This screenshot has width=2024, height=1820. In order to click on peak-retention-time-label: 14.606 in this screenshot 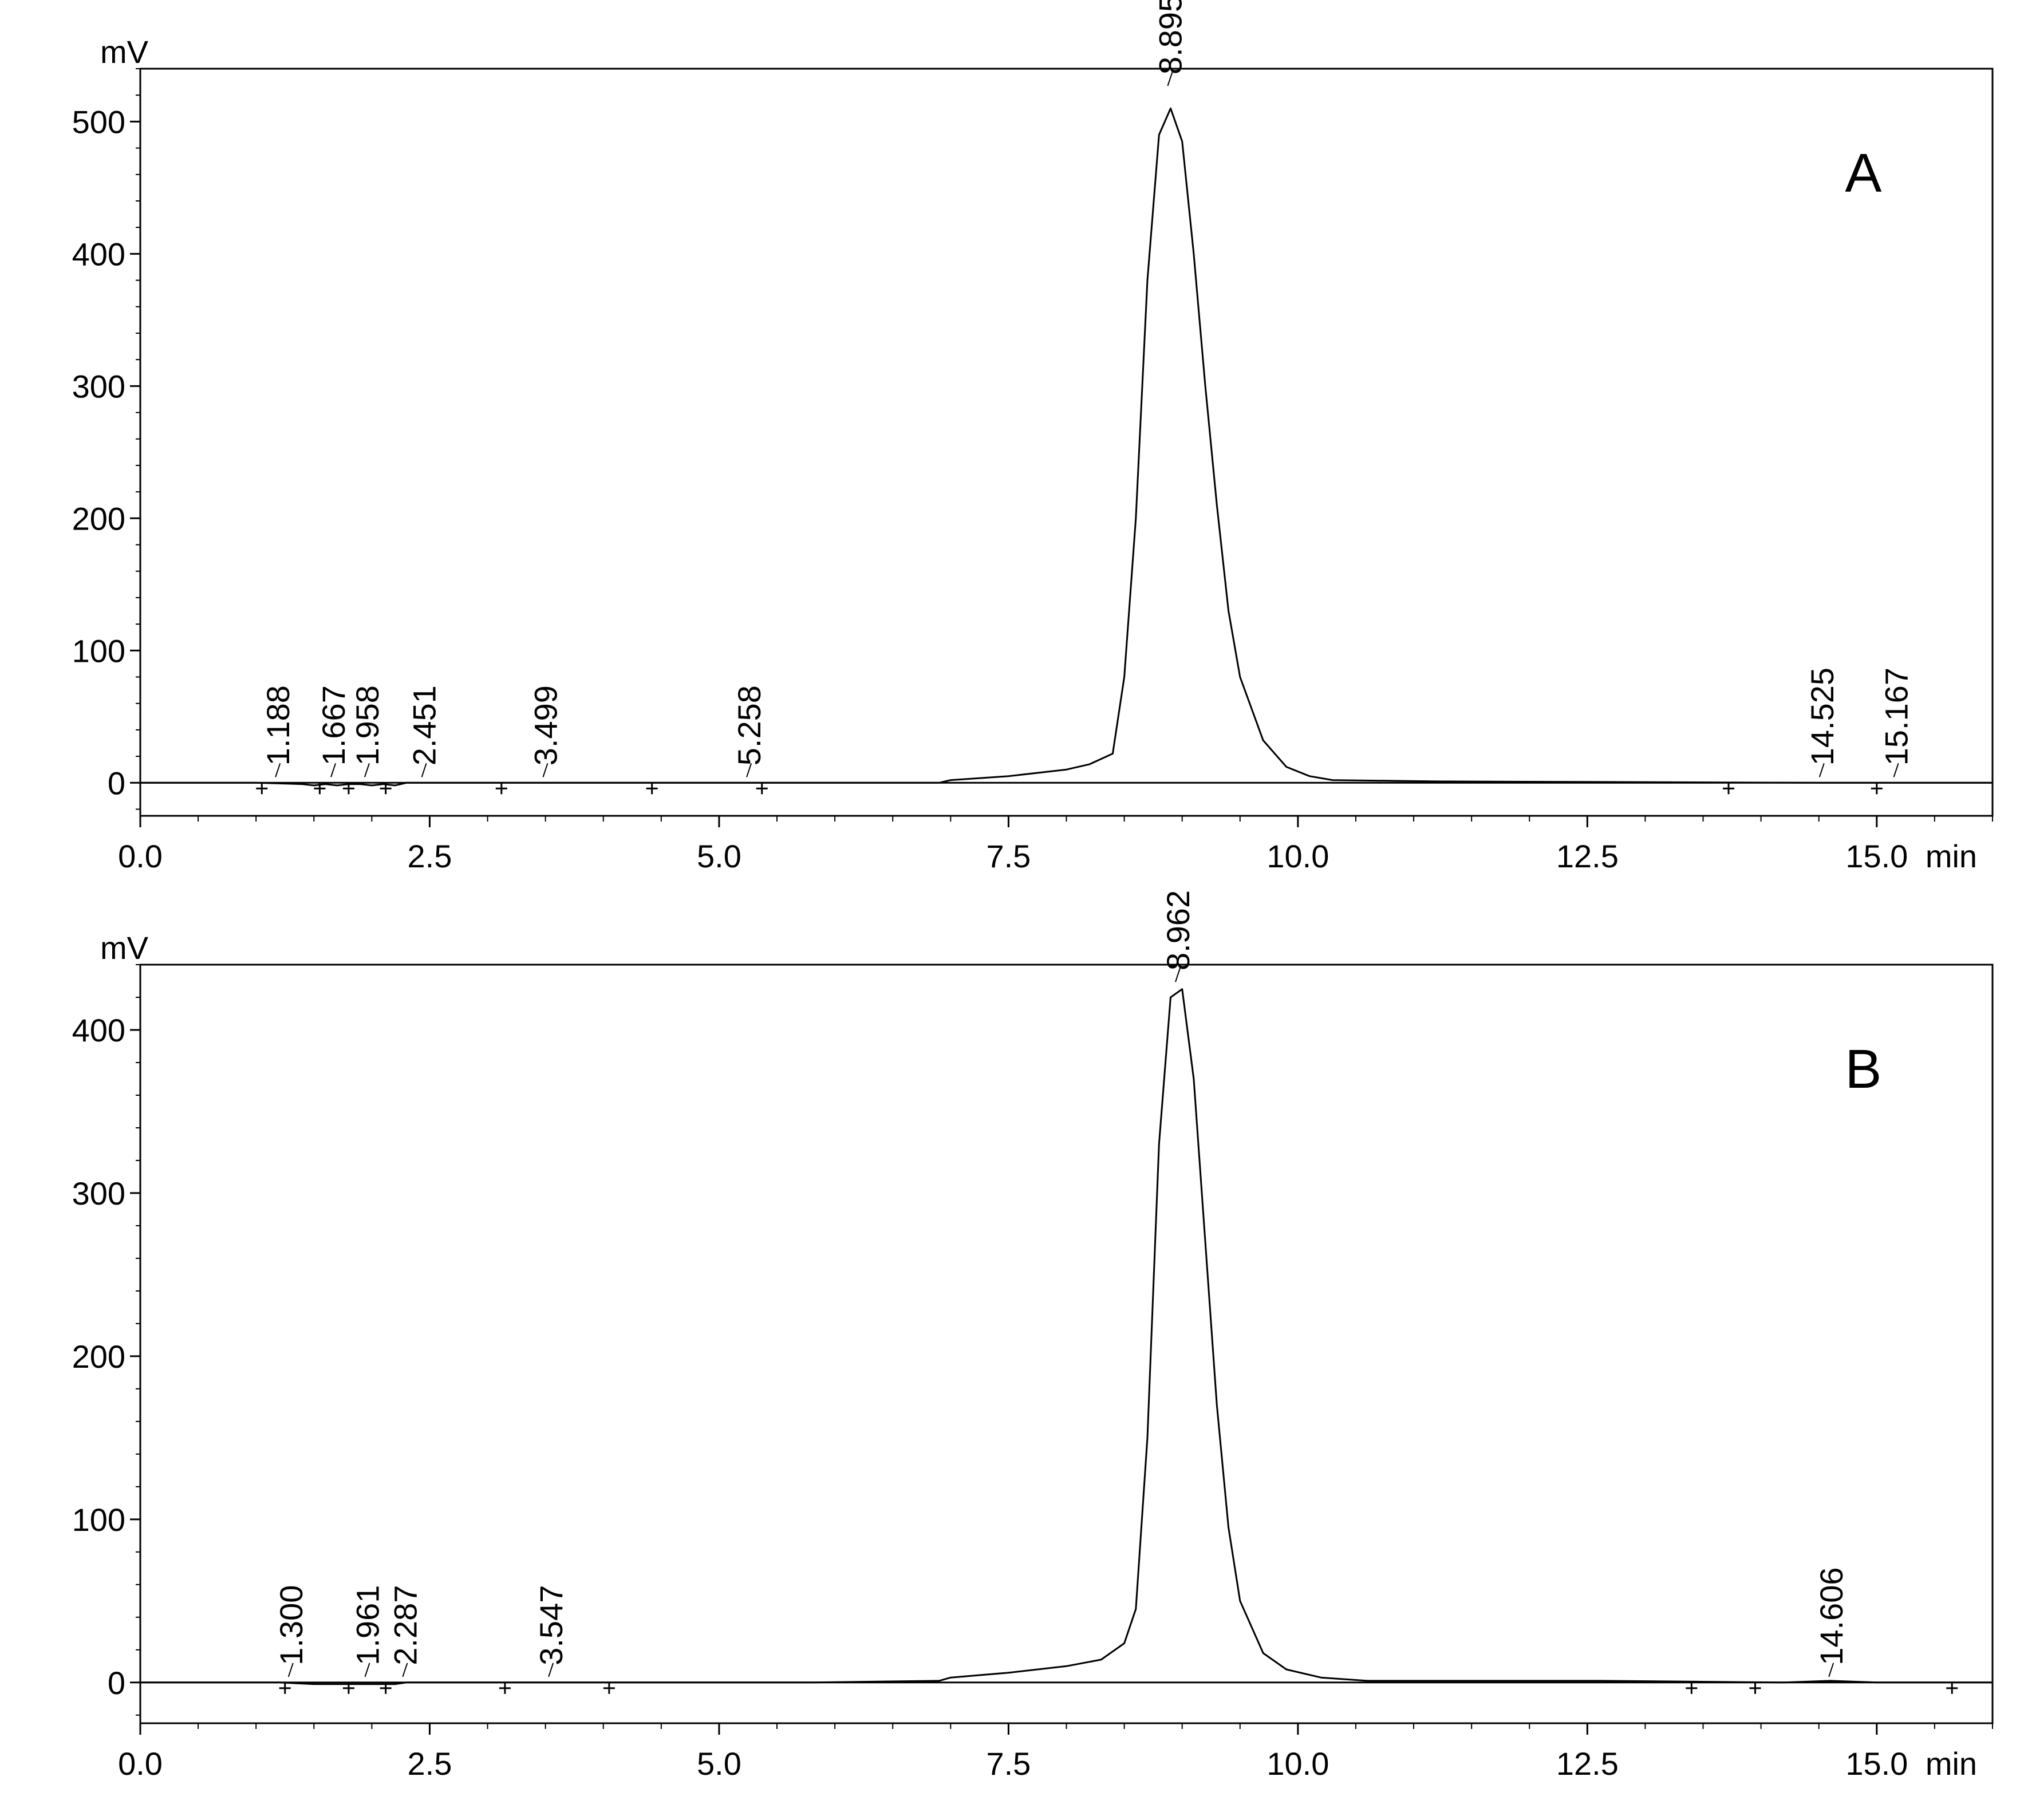, I will do `click(1831, 1616)`.